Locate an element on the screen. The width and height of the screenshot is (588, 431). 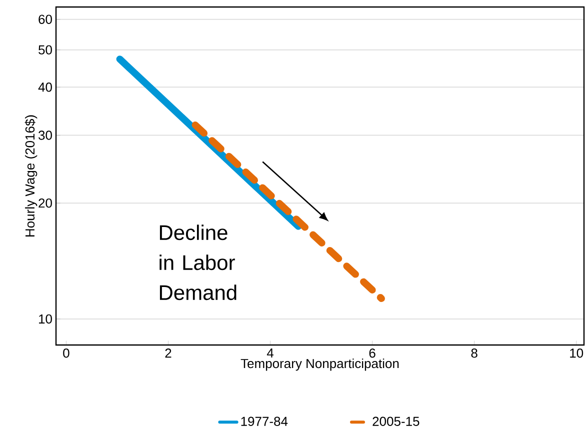
x-tick-label: 0 is located at coordinates (66, 353).